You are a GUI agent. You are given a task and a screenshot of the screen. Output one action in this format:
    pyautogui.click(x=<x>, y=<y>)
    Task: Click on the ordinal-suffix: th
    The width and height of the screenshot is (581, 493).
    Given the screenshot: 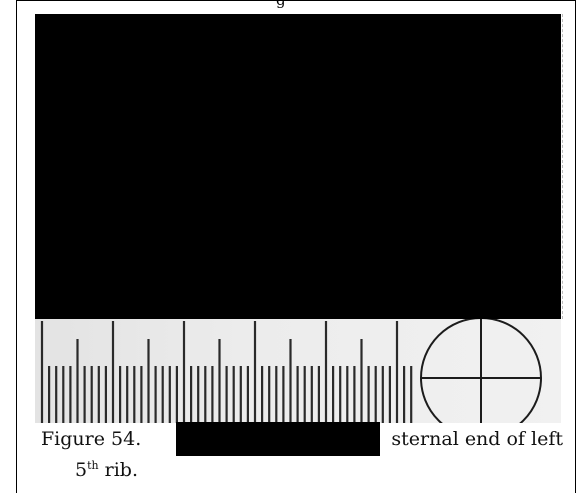 What is the action you would take?
    pyautogui.click(x=93, y=465)
    